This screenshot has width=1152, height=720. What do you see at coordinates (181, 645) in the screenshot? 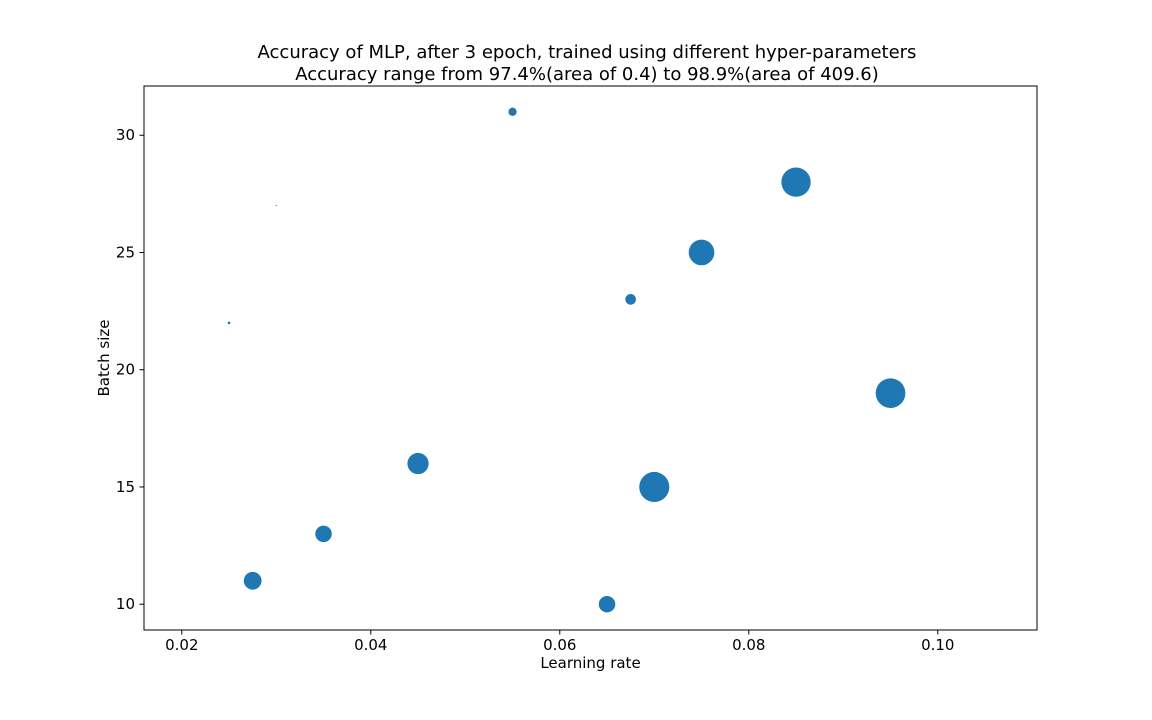
I see `x-tick-label-0: 0.02` at bounding box center [181, 645].